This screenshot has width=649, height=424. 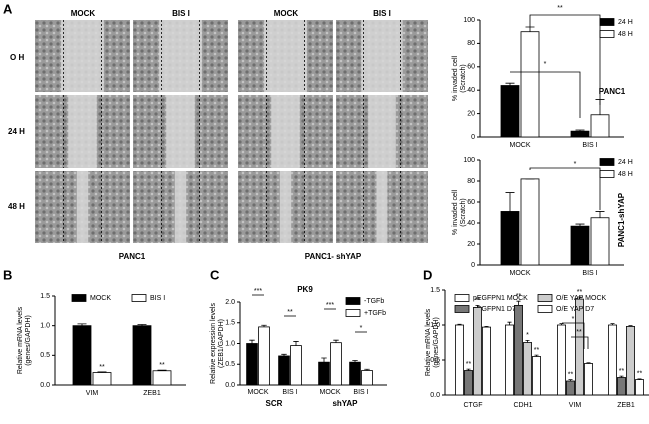 What do you see at coordinates (17, 57) in the screenshot?
I see `row-label: O H` at bounding box center [17, 57].